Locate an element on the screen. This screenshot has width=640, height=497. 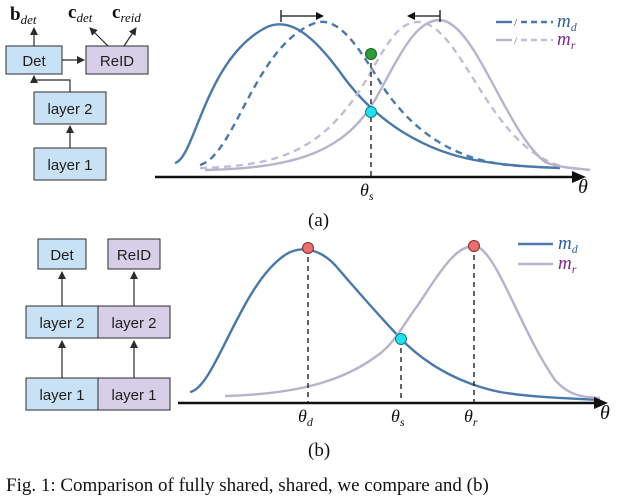
legend-a: / md / mr is located at coordinates (537, 31).